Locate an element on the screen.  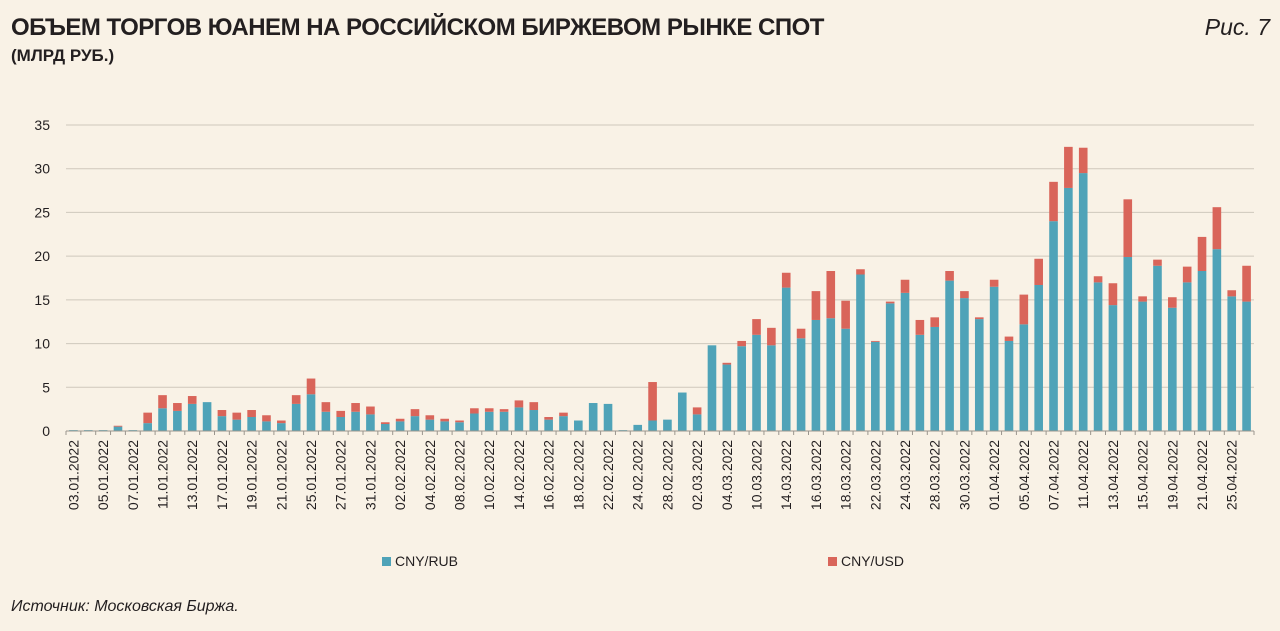
x-tick-label: 13.01.2022 is located at coordinates (192, 475).